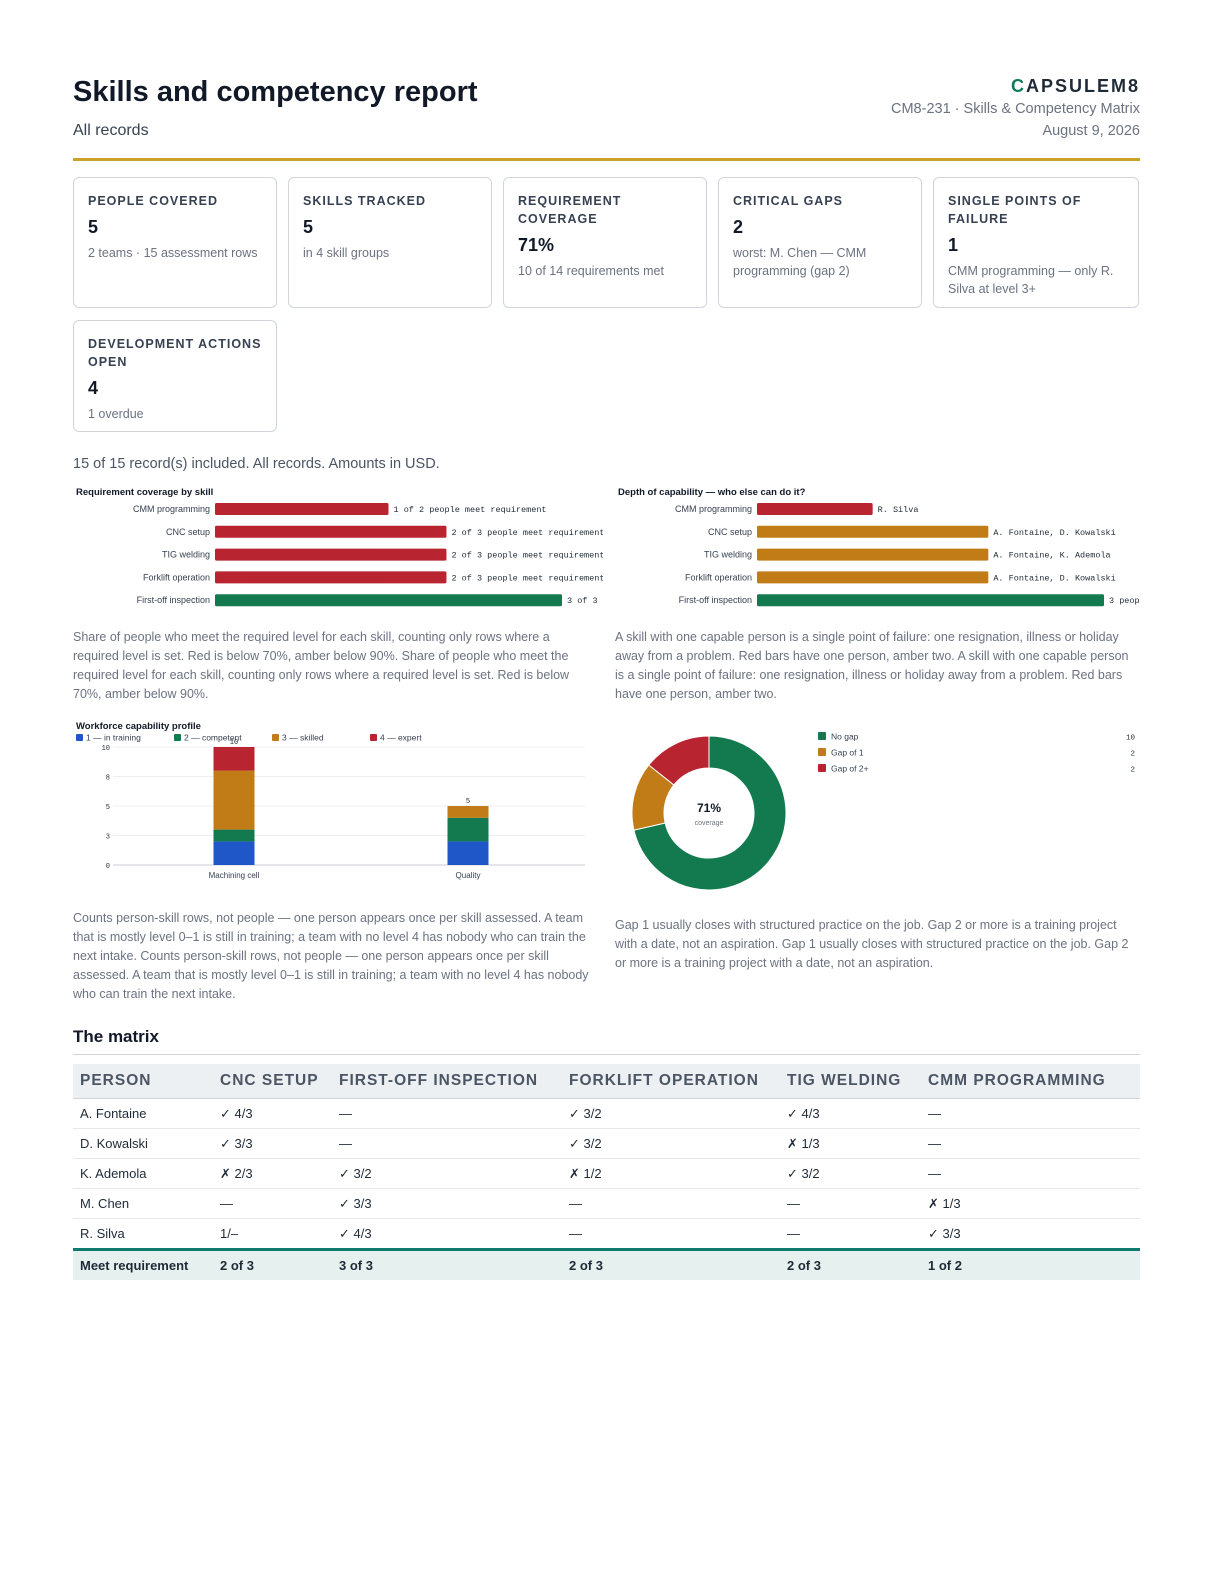 The height and width of the screenshot is (1584, 1224). I want to click on donut-slice, so click(679, 760).